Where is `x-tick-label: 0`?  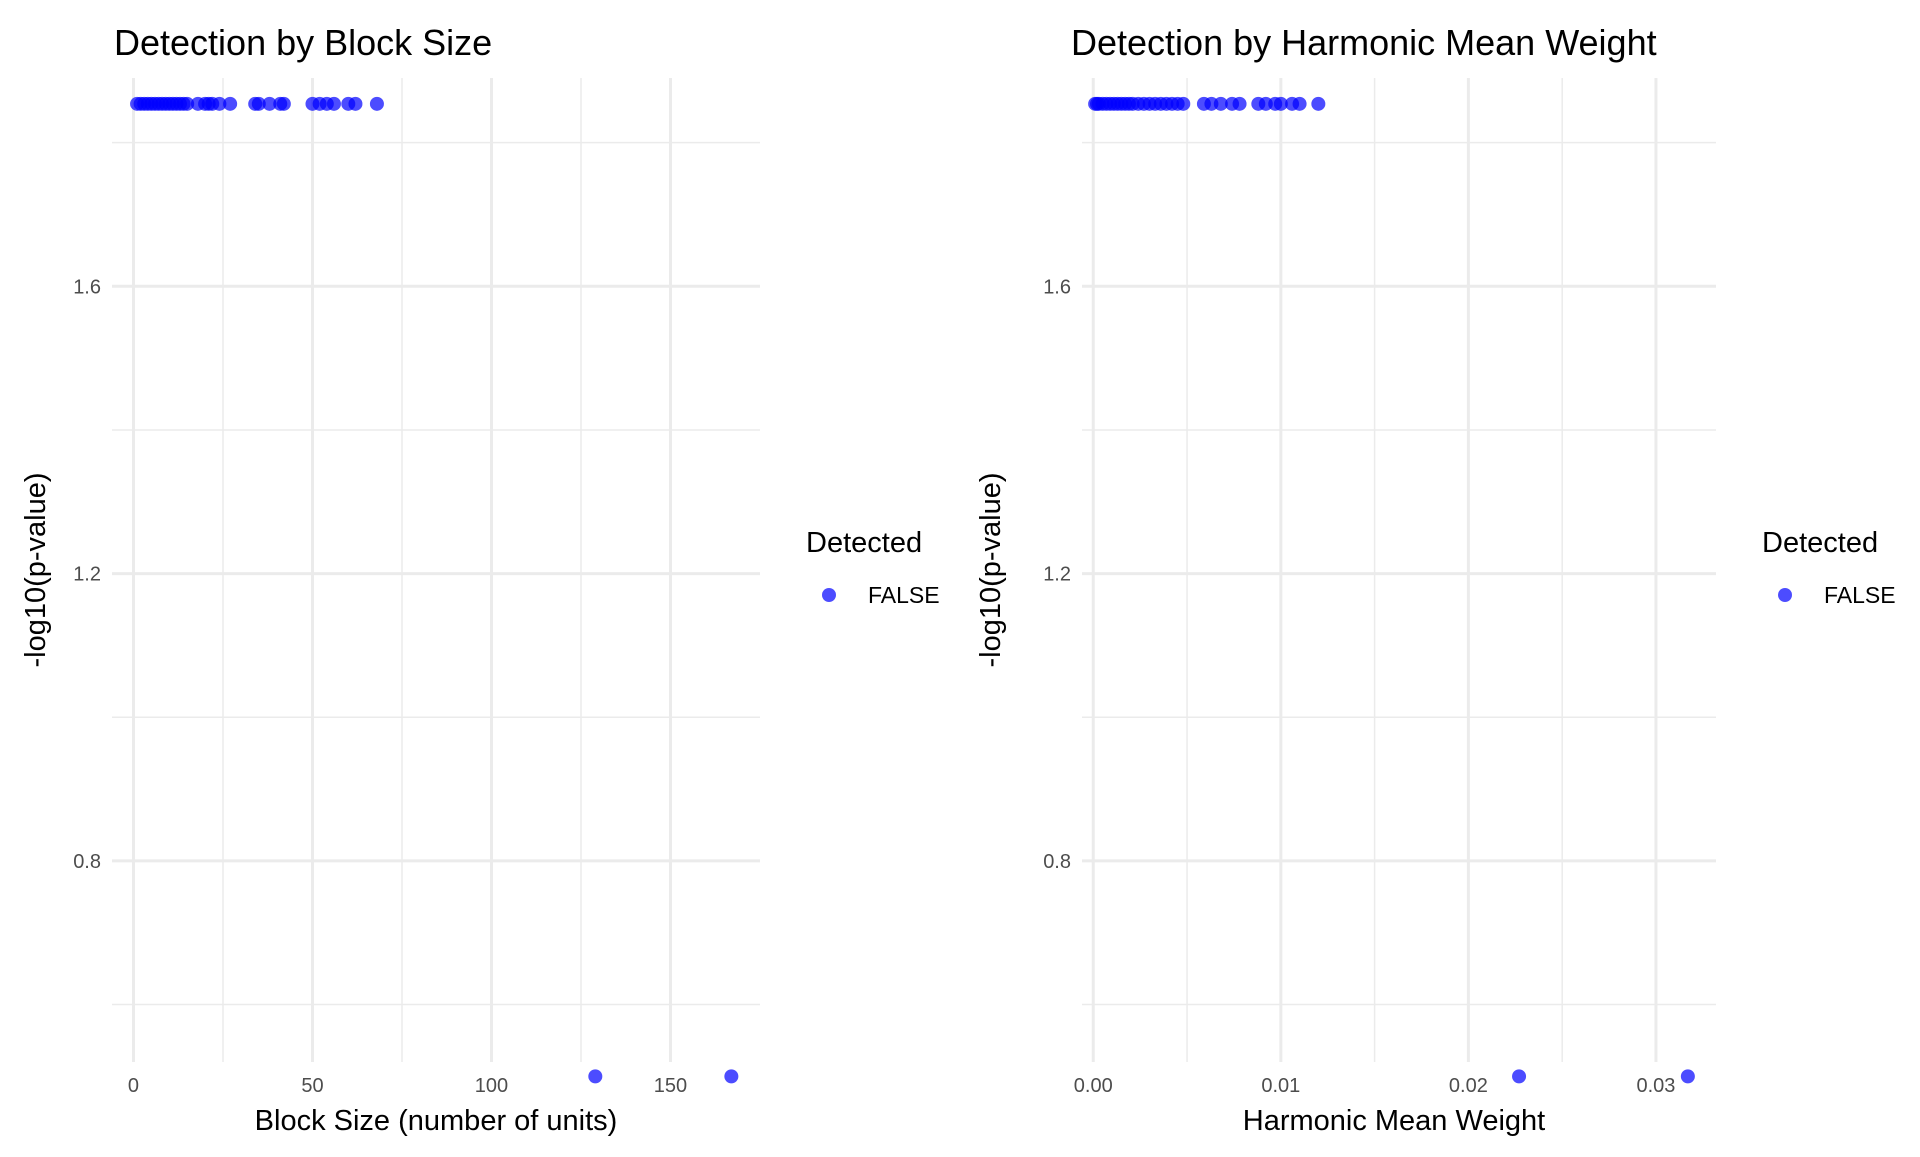
x-tick-label: 0 is located at coordinates (133, 1086).